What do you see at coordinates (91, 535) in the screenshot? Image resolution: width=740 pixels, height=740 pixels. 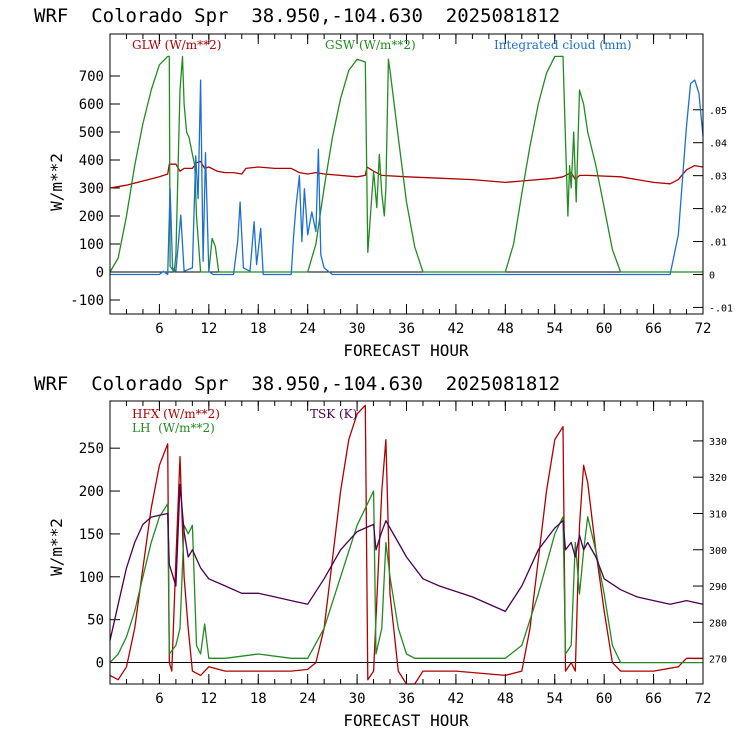 I see `chart1-y-tick-label: 150` at bounding box center [91, 535].